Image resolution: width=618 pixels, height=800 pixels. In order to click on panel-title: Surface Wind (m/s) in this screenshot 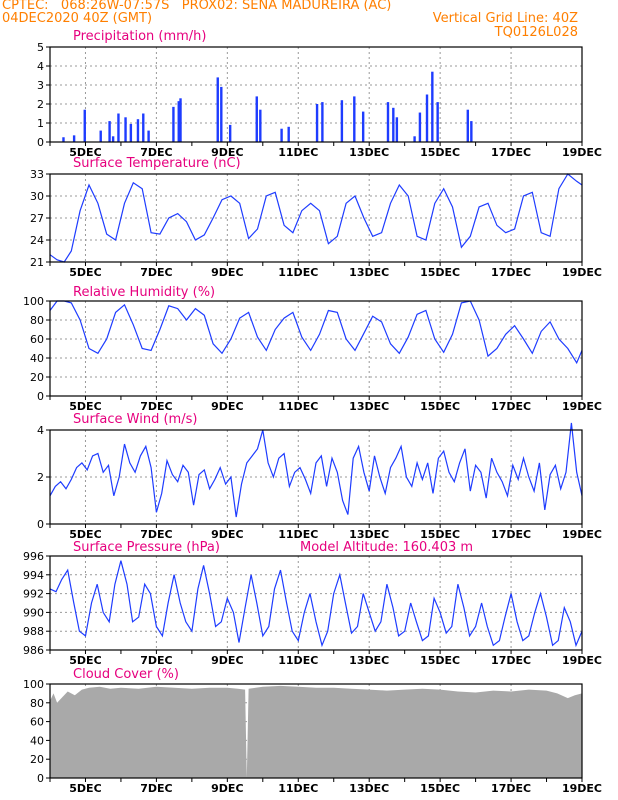, I will do `click(135, 419)`.